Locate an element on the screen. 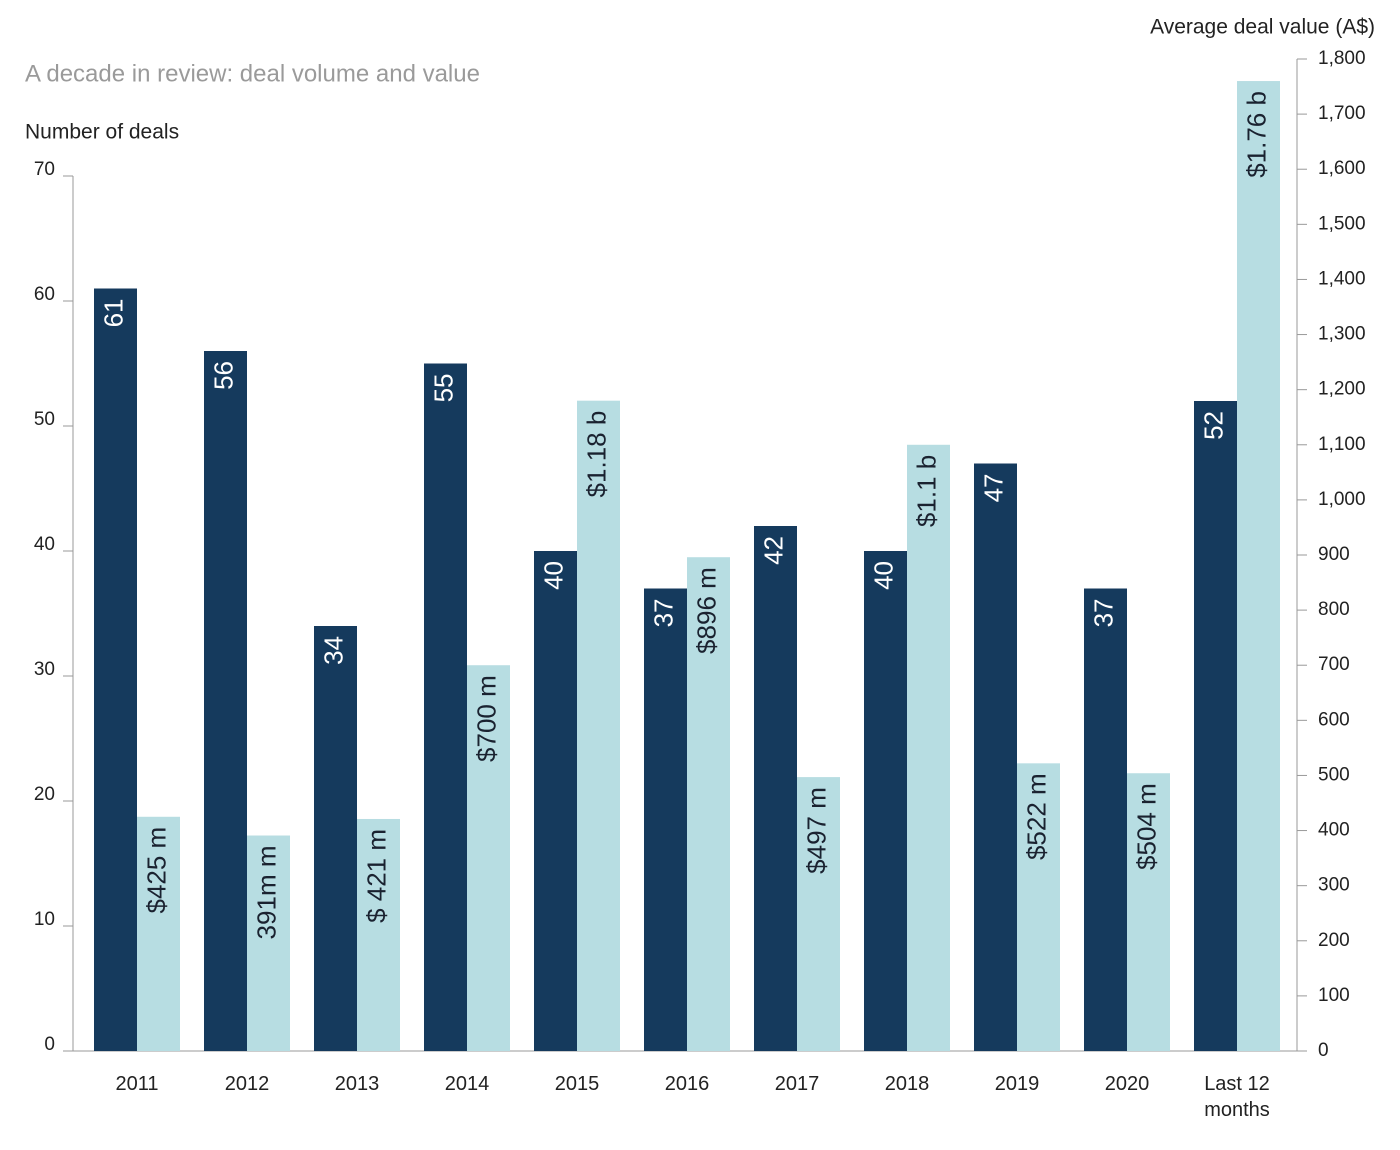  x-tick-label: 2011 is located at coordinates (137, 1084).